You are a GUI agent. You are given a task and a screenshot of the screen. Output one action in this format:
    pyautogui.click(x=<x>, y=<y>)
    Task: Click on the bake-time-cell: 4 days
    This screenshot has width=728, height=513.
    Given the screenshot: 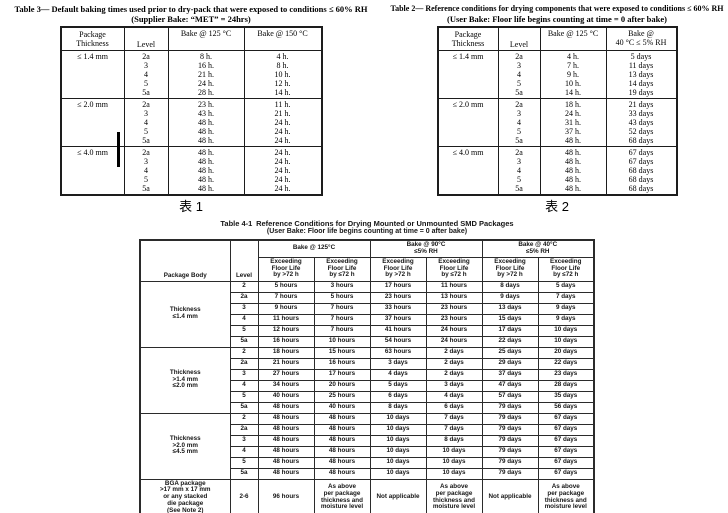 What is the action you would take?
    pyautogui.click(x=398, y=374)
    